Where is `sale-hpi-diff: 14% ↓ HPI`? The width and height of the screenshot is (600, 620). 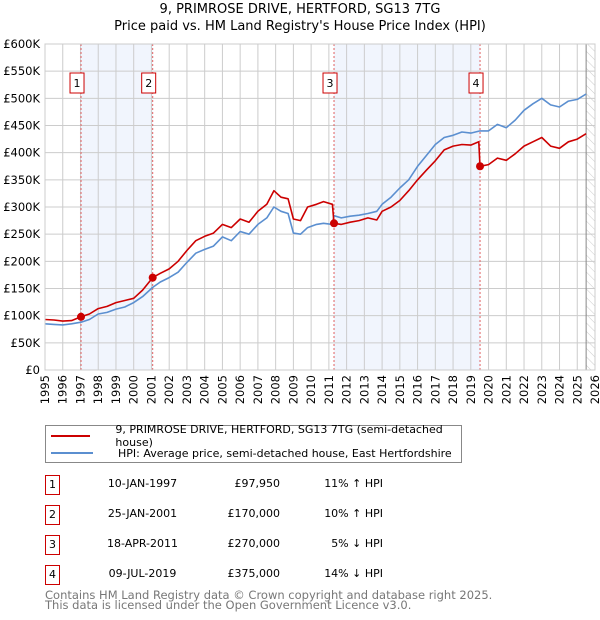
sale-hpi-diff: 14% ↓ HPI is located at coordinates (353, 573).